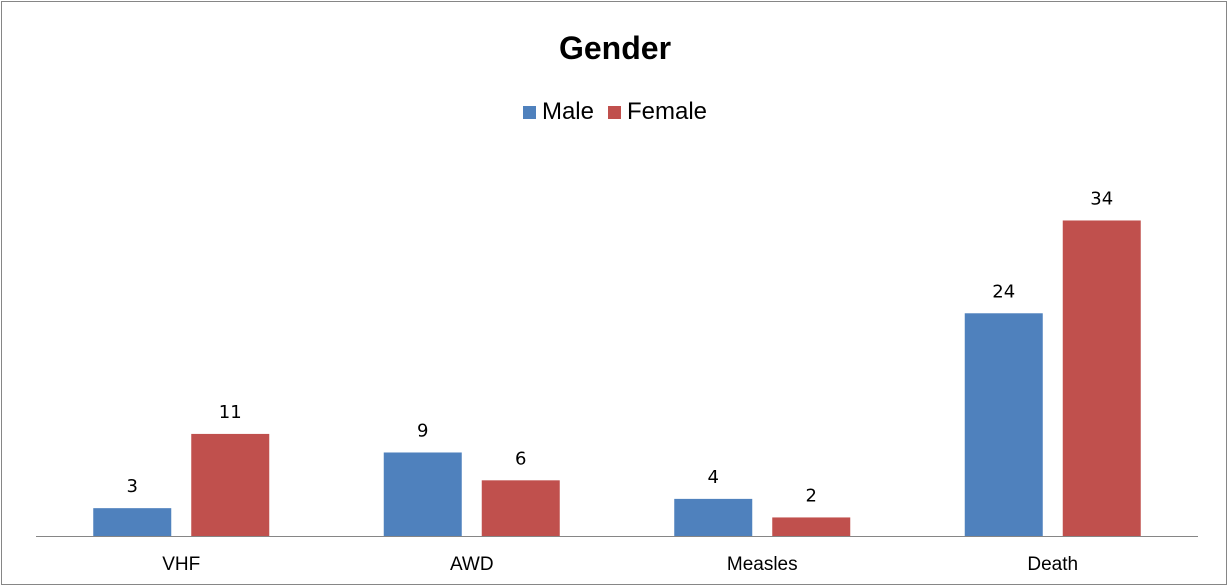 This screenshot has width=1230, height=588. What do you see at coordinates (1003, 424) in the screenshot?
I see `bar-male-death` at bounding box center [1003, 424].